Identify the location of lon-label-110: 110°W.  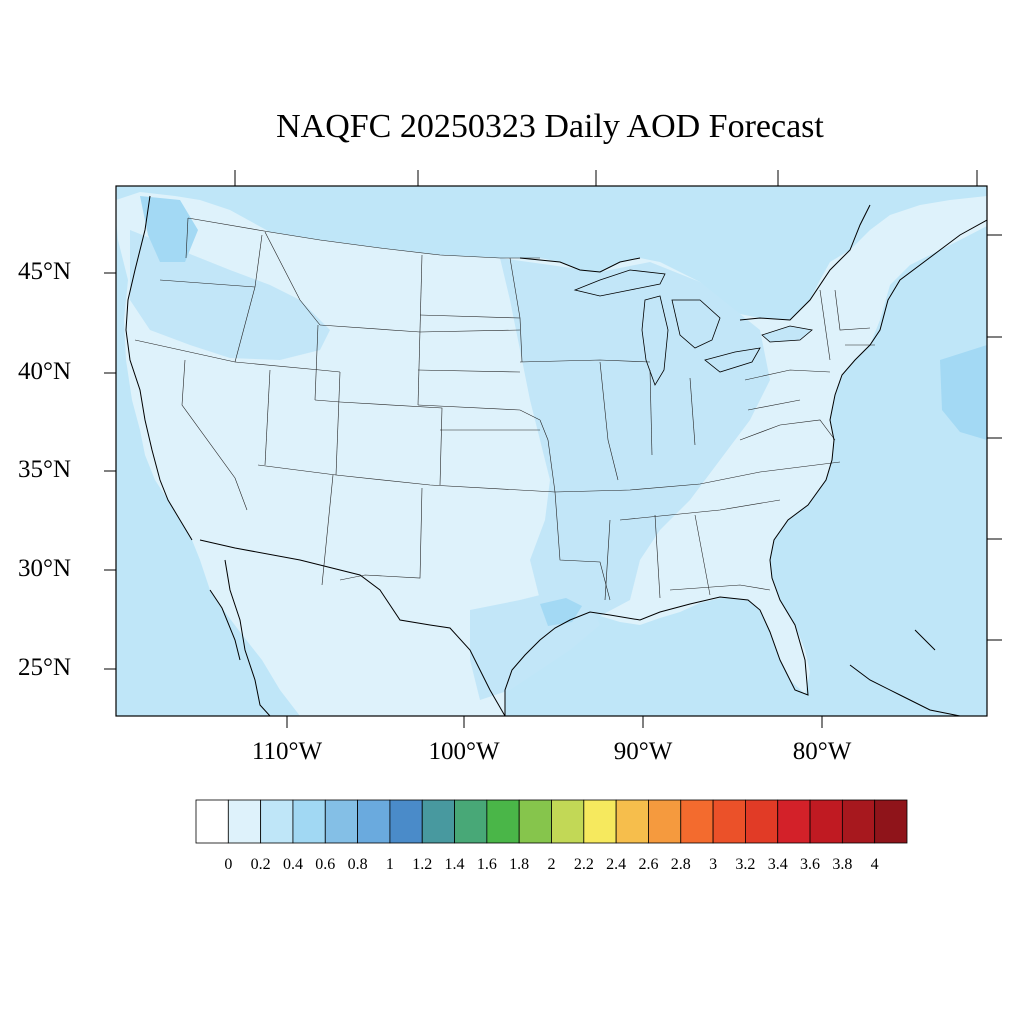
(287, 751).